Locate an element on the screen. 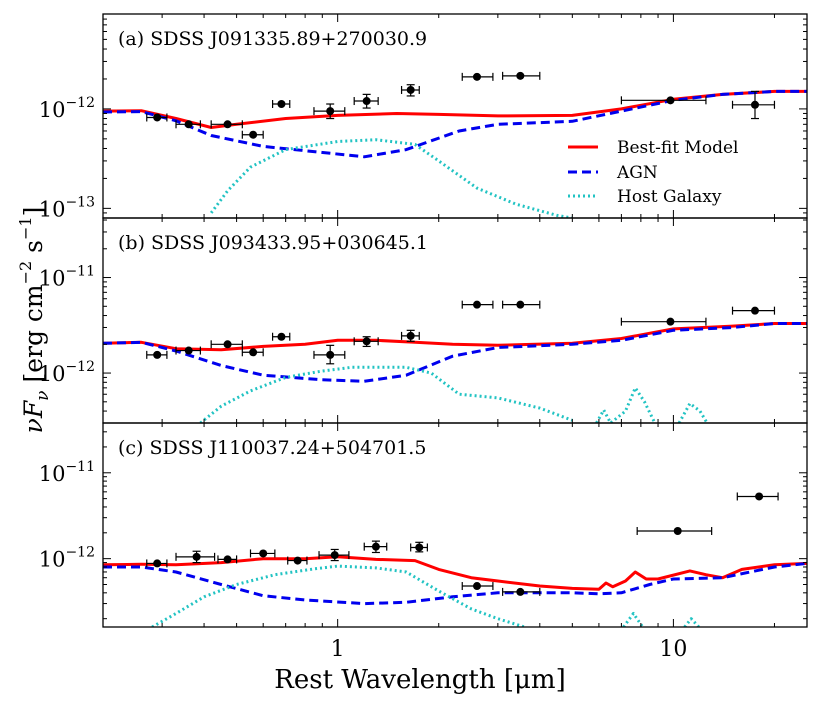 The image size is (822, 705). legend-host-label: Host Galaxy is located at coordinates (669, 197).